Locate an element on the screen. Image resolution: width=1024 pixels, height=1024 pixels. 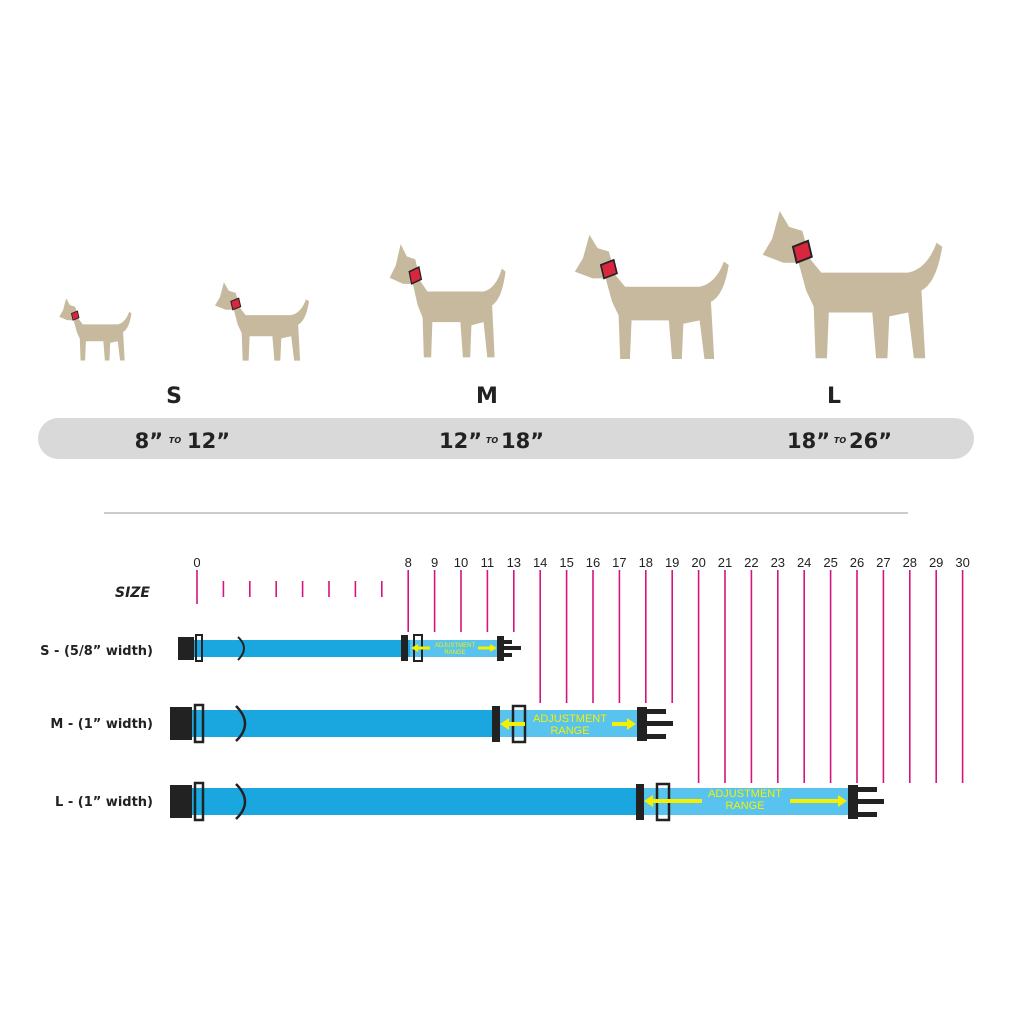
ruler-tick-label: 26 is located at coordinates (857, 562).